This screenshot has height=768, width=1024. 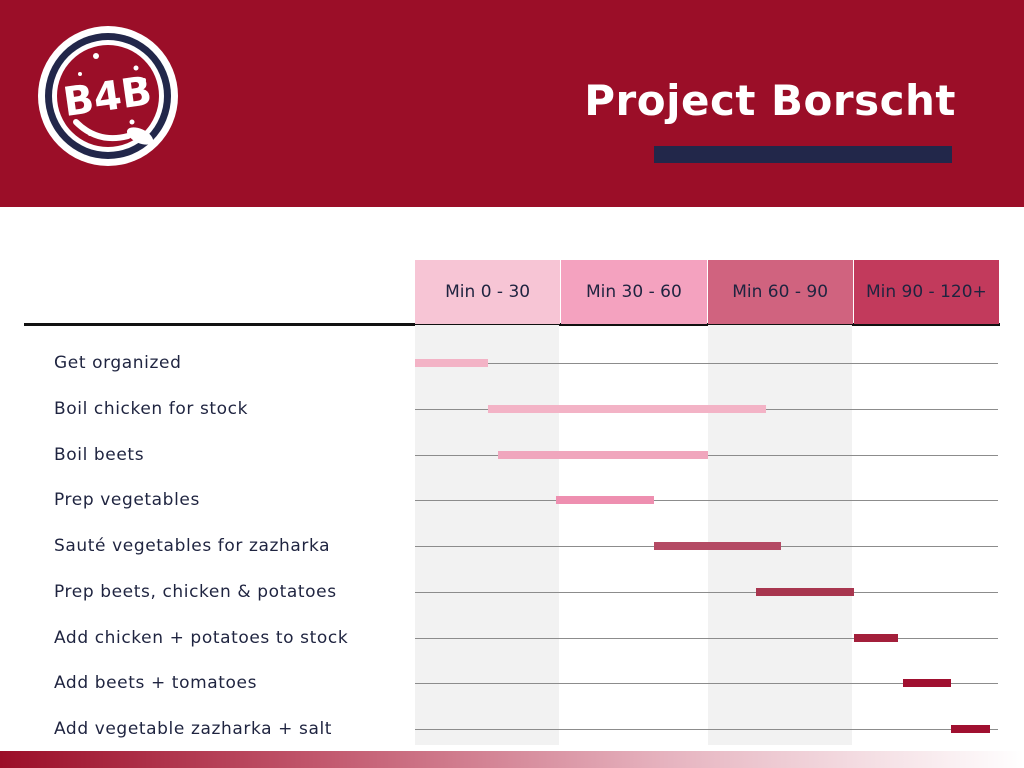 What do you see at coordinates (193, 729) in the screenshot?
I see `task-label: Add vegetable zazharka + salt` at bounding box center [193, 729].